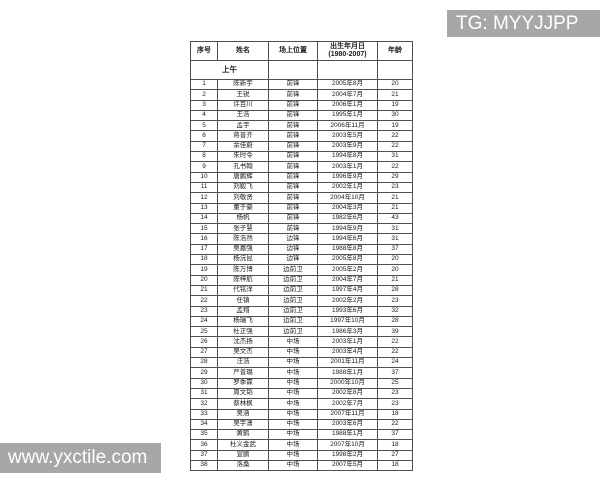 This screenshot has height=480, width=600. I want to click on table-row: 11 刘毅飞 前锋 2002年1月 23, so click(301, 187).